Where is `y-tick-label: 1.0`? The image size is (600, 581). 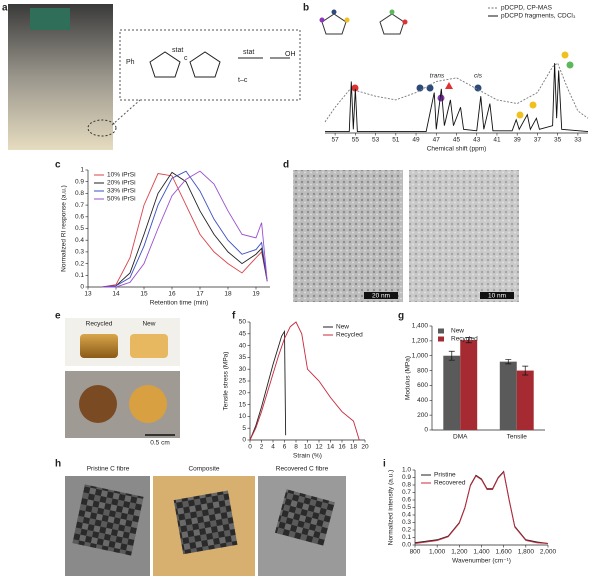 y-tick-label: 1.0 is located at coordinates (406, 470).